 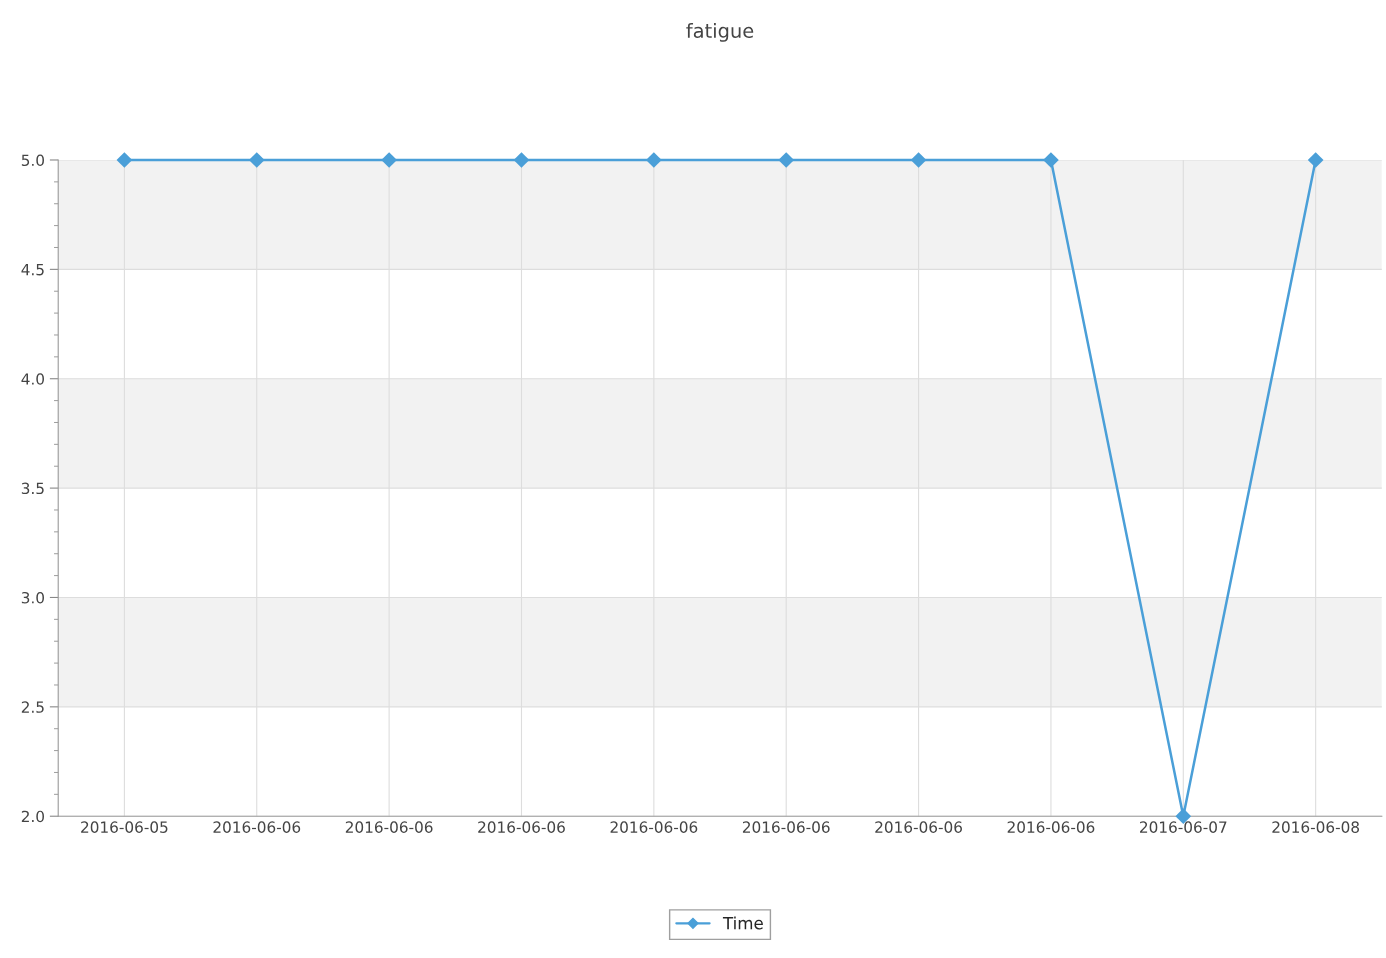 What do you see at coordinates (32, 160) in the screenshot?
I see `y-tick-label: 5.0` at bounding box center [32, 160].